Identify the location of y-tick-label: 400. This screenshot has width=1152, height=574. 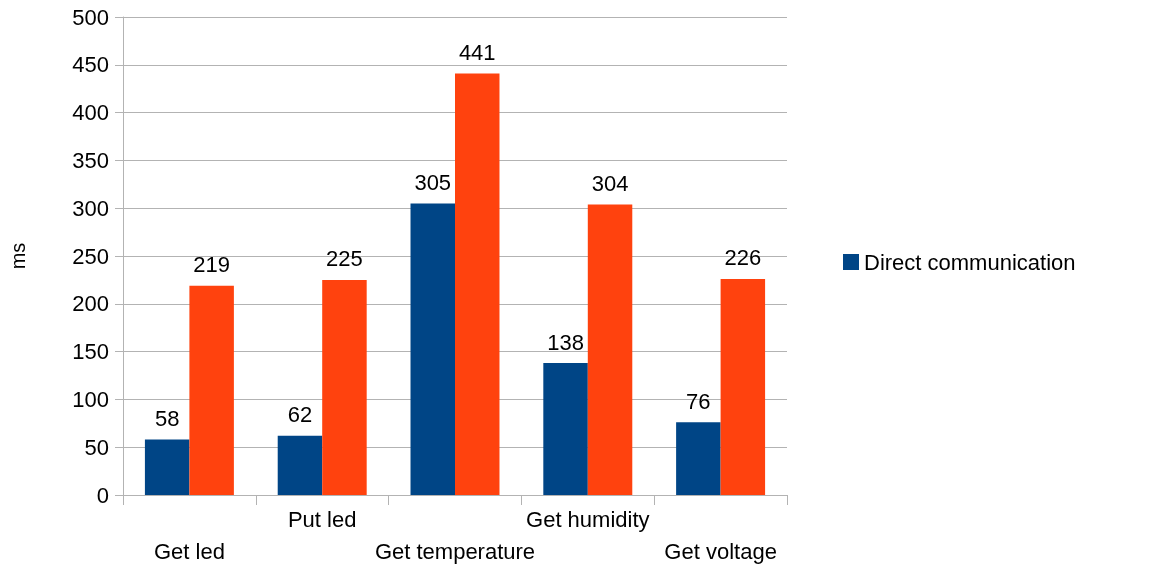
(90, 113).